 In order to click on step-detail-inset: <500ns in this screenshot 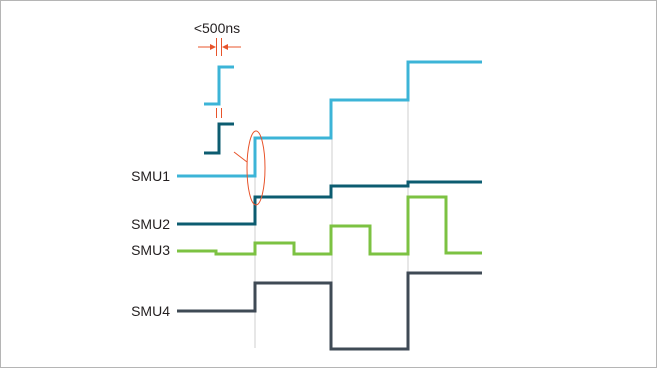, I will do `click(217, 87)`.